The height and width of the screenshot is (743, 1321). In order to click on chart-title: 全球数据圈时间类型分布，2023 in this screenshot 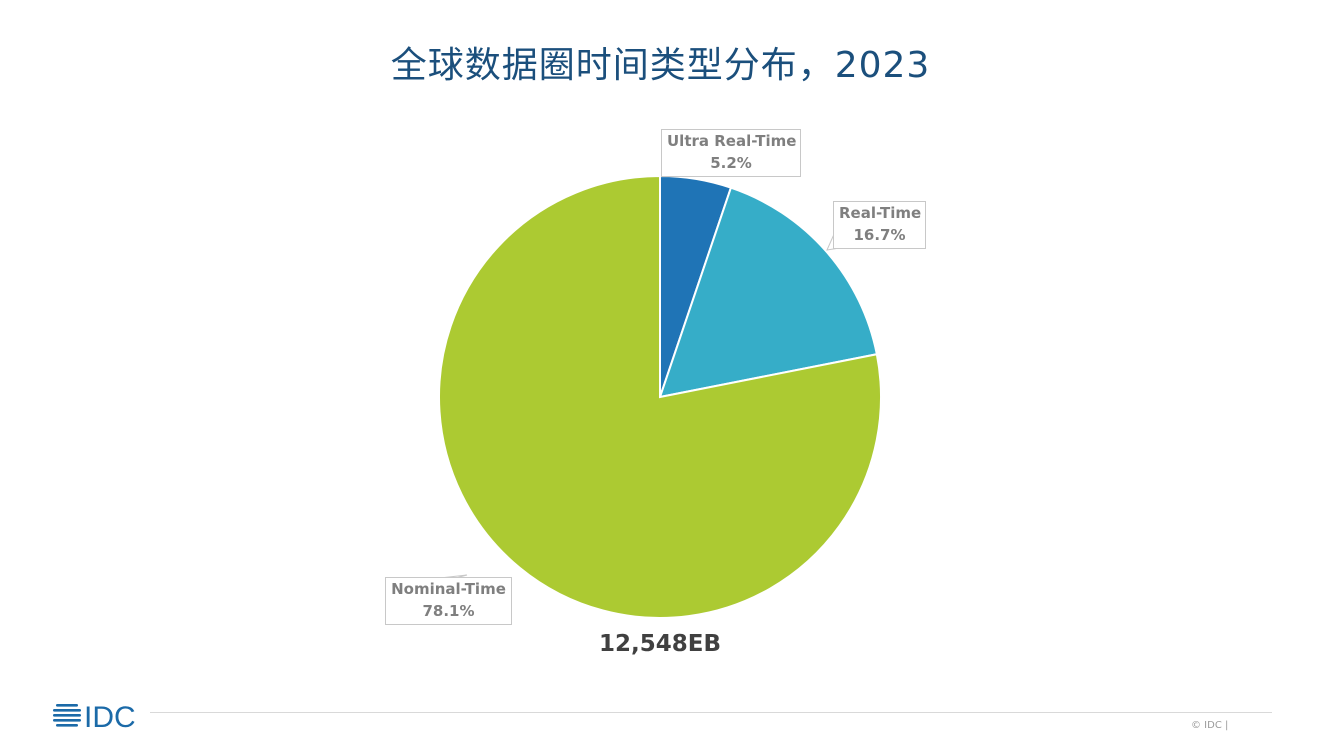, I will do `click(660, 65)`.